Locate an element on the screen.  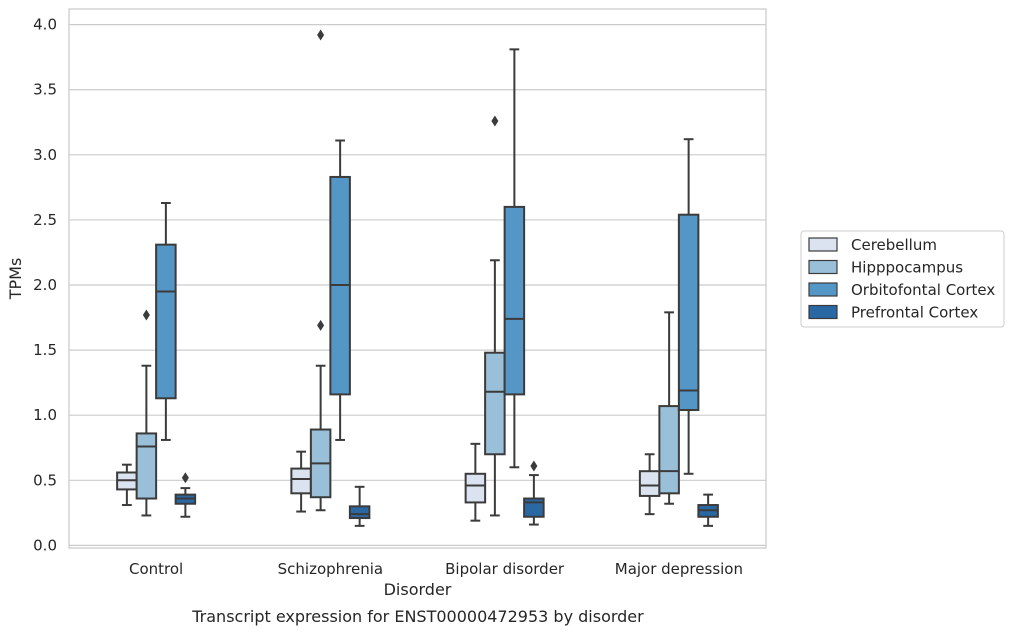
x-tick-label: Schizophrenia is located at coordinates (330, 569).